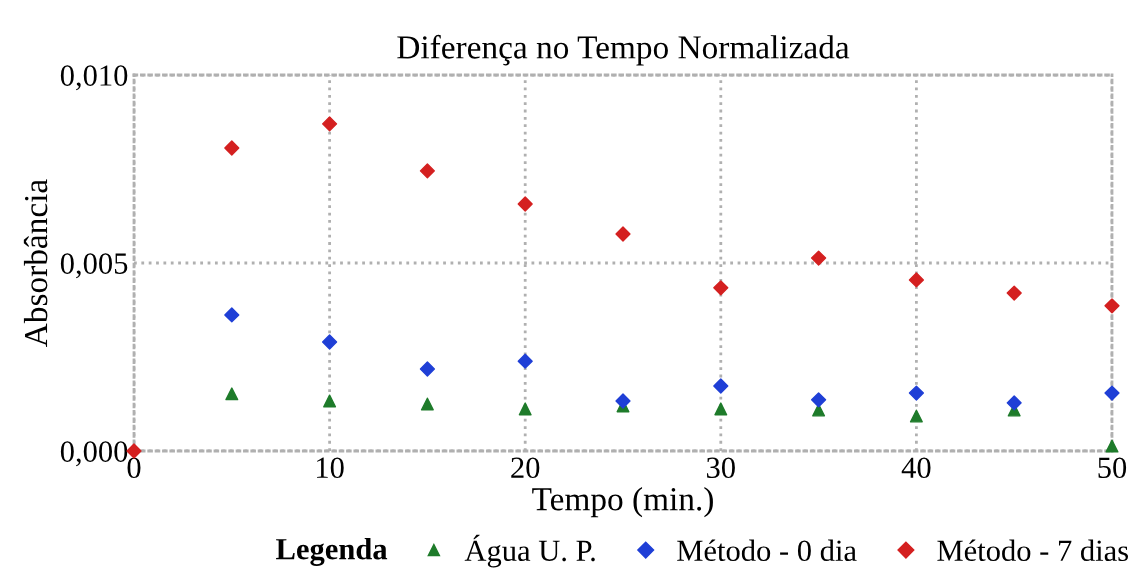 The image size is (1133, 579). I want to click on legend-label: Água U. P., so click(529, 551).